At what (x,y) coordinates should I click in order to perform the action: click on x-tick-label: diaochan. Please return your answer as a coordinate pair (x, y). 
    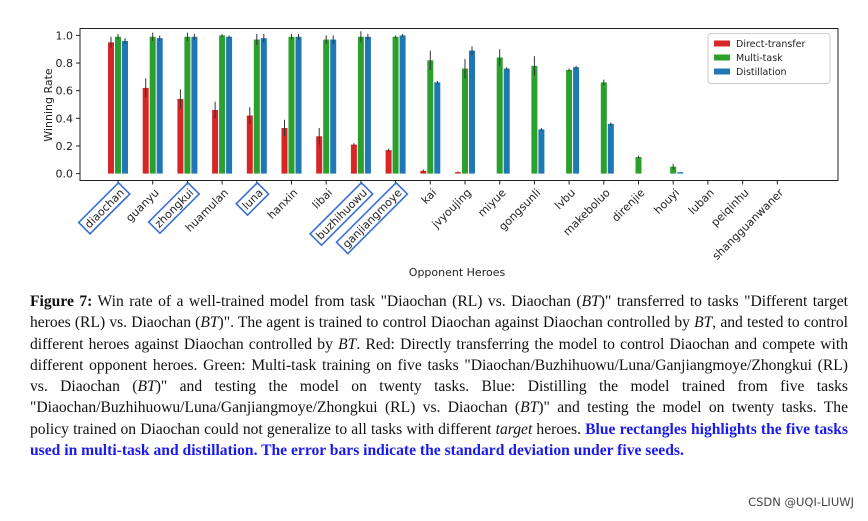
    Looking at the image, I should click on (104, 208).